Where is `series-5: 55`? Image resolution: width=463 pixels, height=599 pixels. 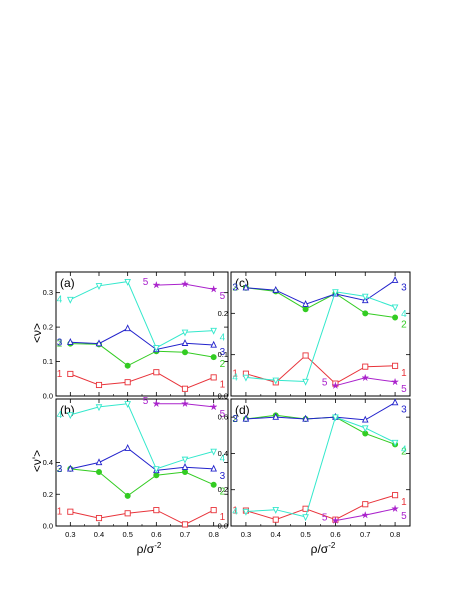 series-5: 55 is located at coordinates (184, 289).